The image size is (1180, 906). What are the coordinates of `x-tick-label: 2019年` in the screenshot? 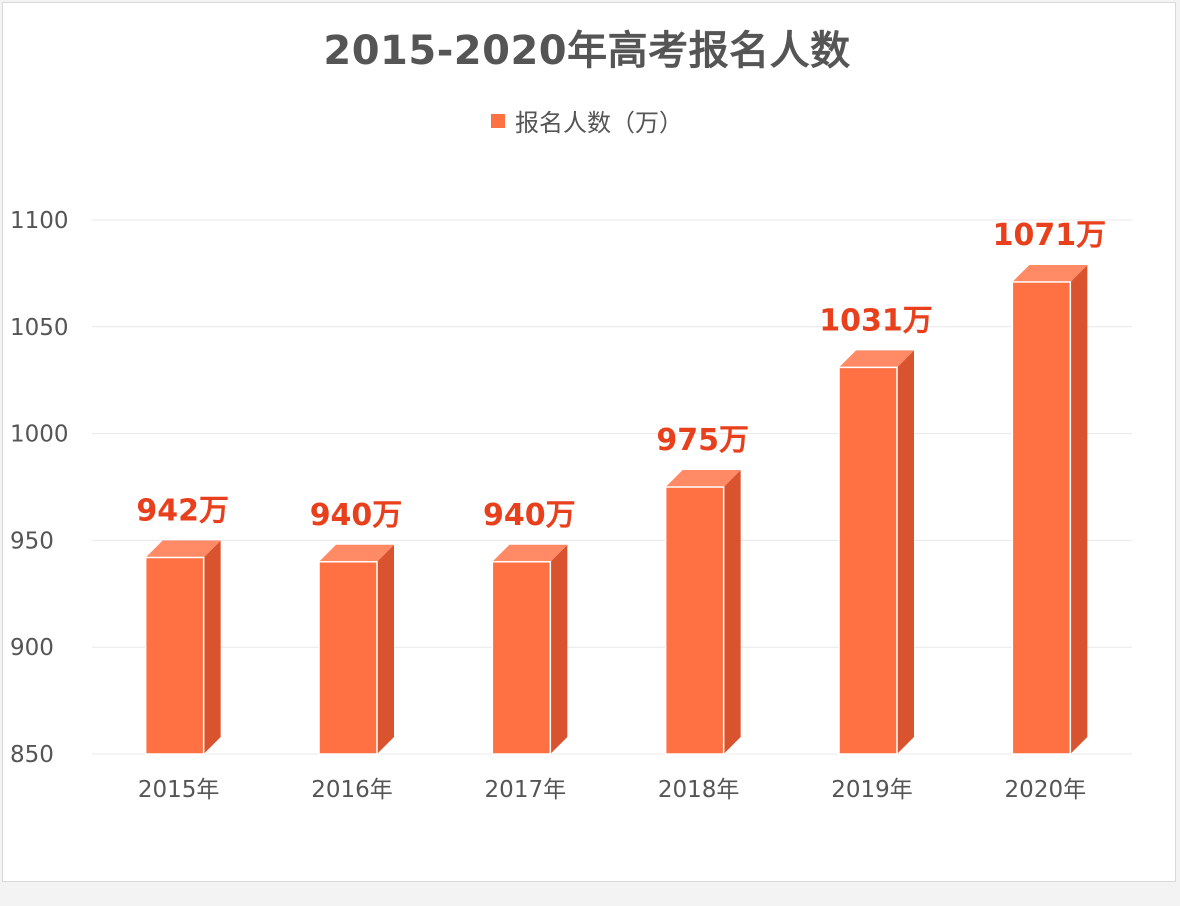 It's located at (872, 790).